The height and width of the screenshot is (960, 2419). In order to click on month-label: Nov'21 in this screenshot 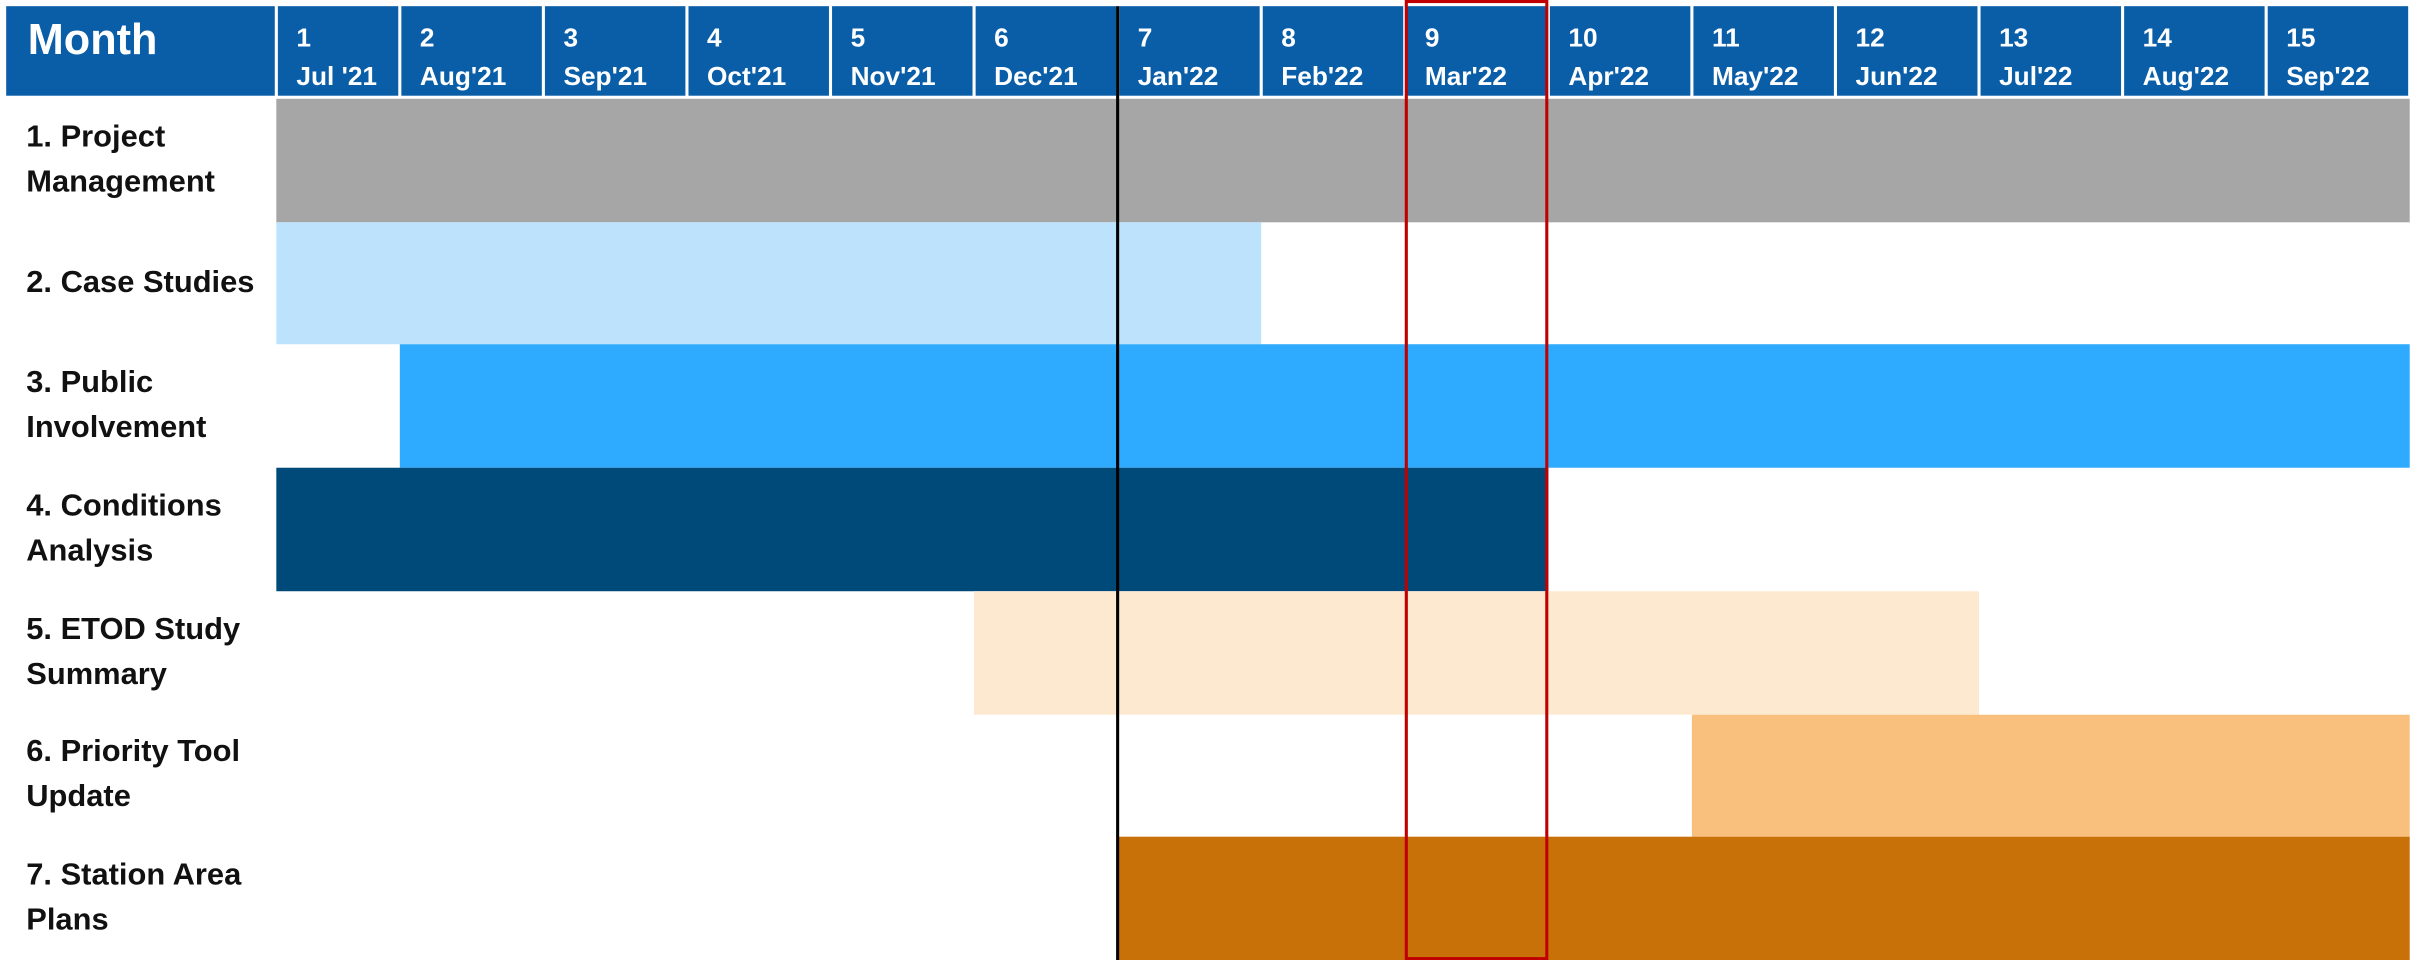, I will do `click(893, 76)`.